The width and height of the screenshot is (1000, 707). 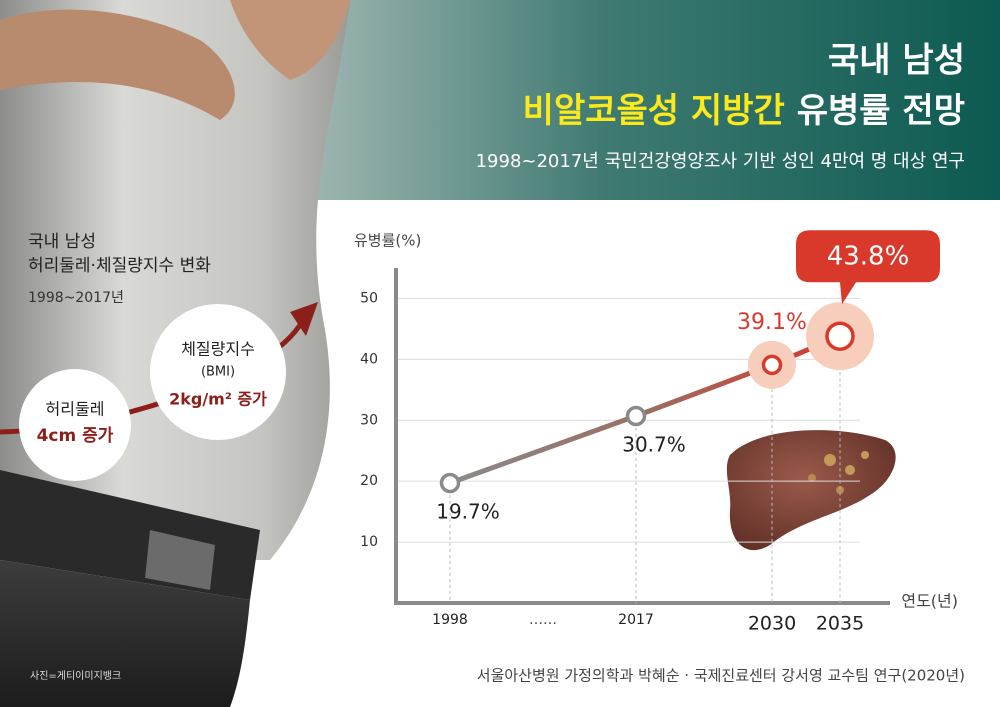 I want to click on title-line2: 비알코올성 지방간 유병률 전망, so click(x=744, y=111).